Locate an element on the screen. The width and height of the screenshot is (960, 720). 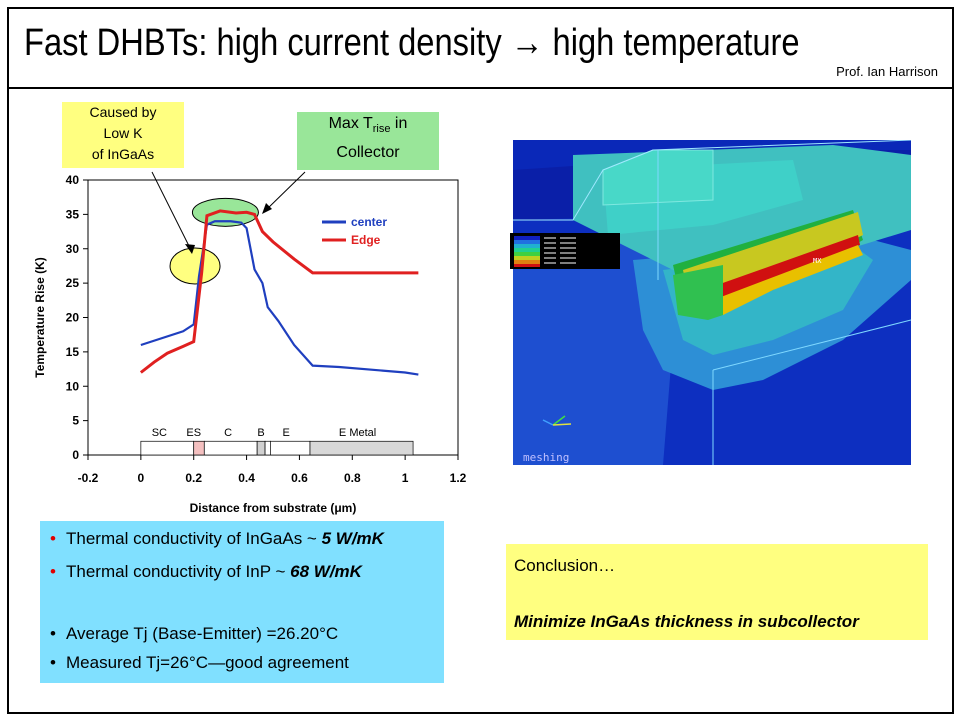
x-tick-label: 0.6 is located at coordinates (299, 478).